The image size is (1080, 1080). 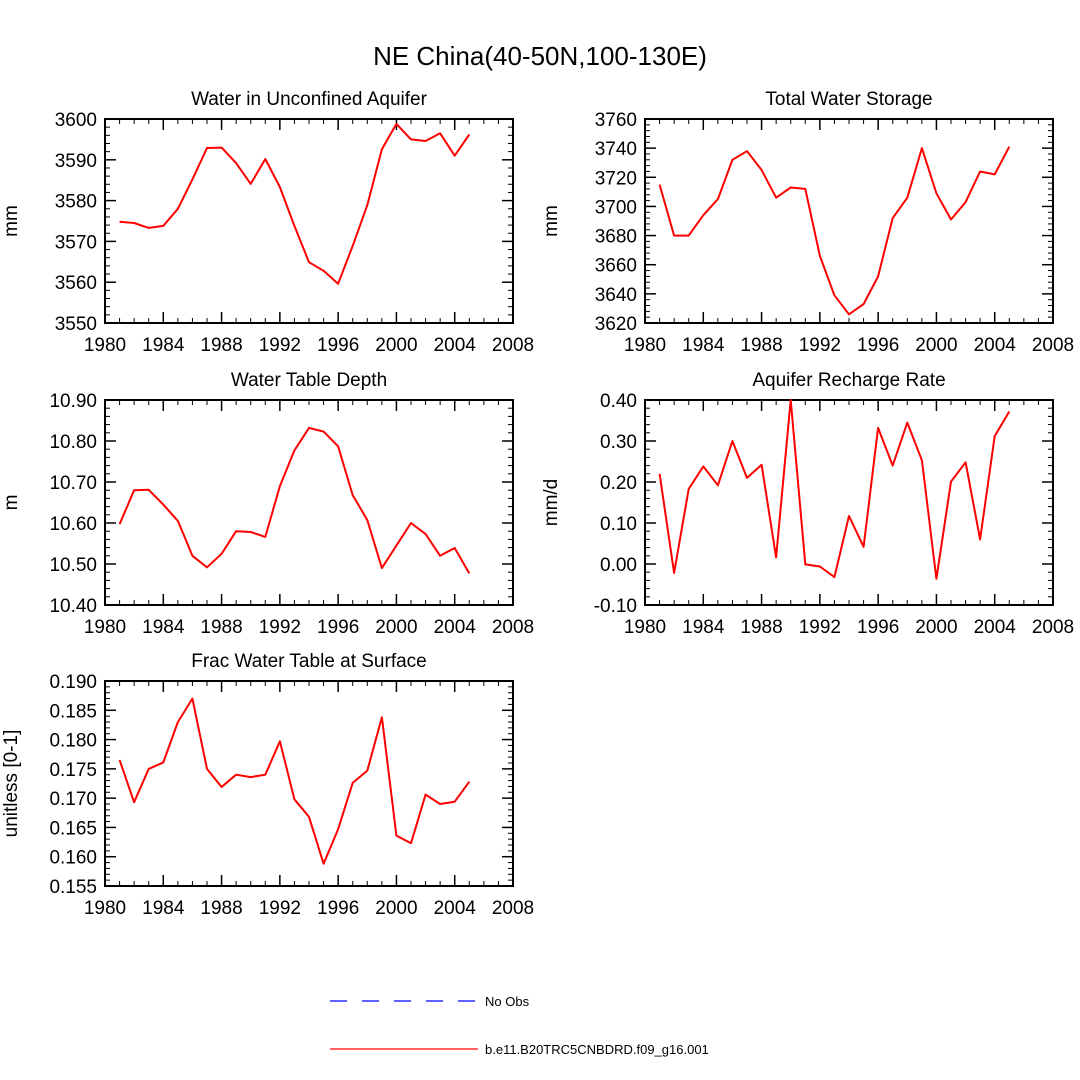 What do you see at coordinates (616, 207) in the screenshot?
I see `y-tick-label: 3700` at bounding box center [616, 207].